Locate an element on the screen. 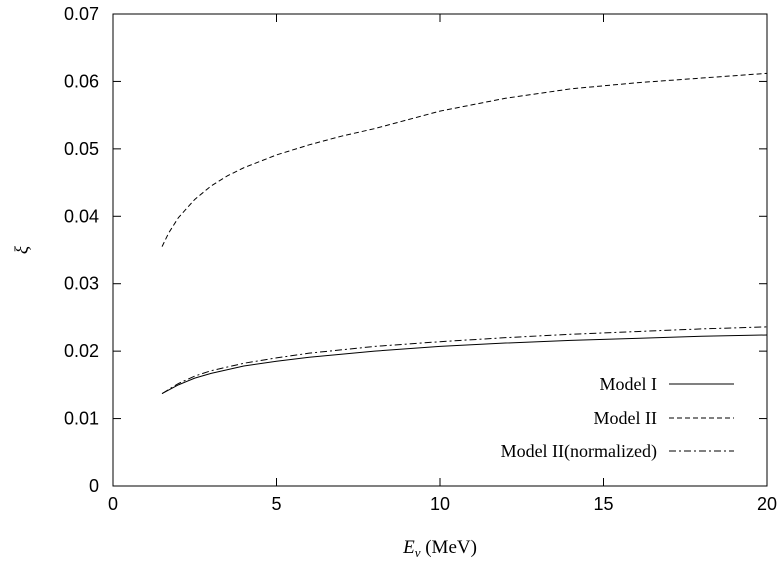 This screenshot has height=566, width=781. legend: Model I Model II Model II(normalized) is located at coordinates (617, 418).